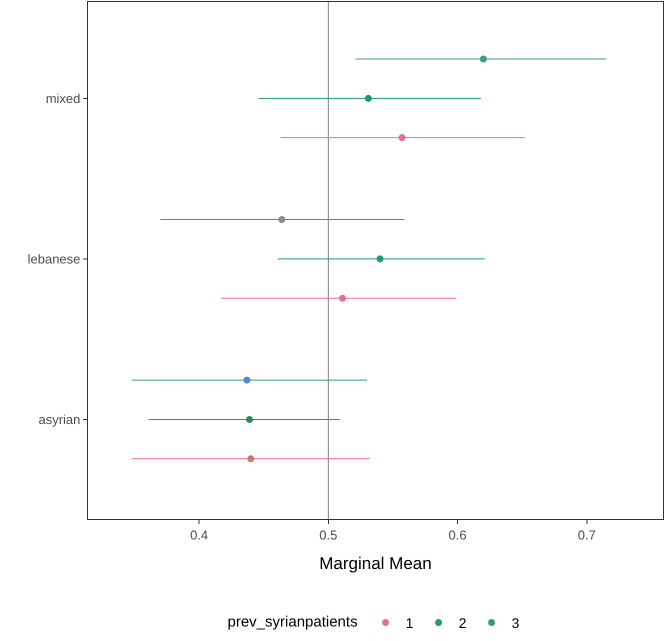 This screenshot has height=641, width=666. Describe the element at coordinates (293, 621) in the screenshot. I see `legend-title: prev_syrianpatients` at that location.